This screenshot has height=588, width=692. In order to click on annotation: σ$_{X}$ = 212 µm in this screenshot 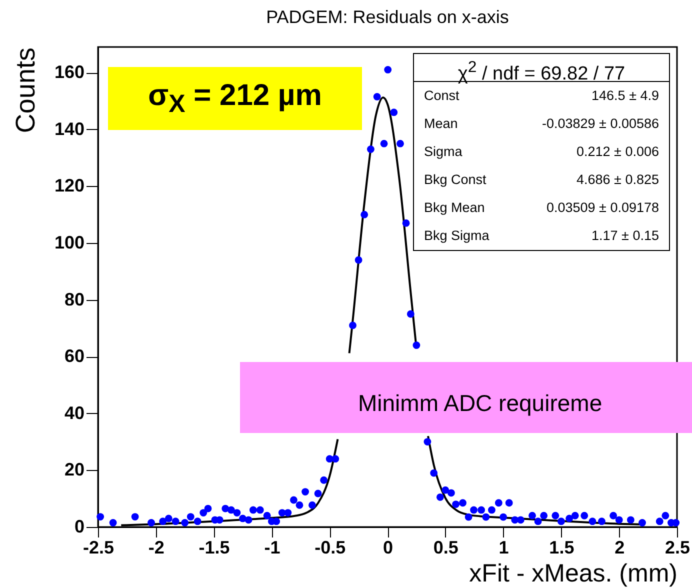, I will do `click(235, 98)`.